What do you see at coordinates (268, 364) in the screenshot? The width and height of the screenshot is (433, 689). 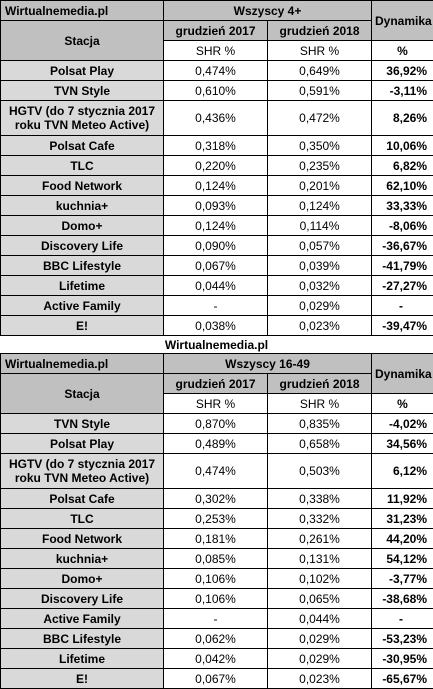 I see `audience-group-header: Wszyscy 16-49` at bounding box center [268, 364].